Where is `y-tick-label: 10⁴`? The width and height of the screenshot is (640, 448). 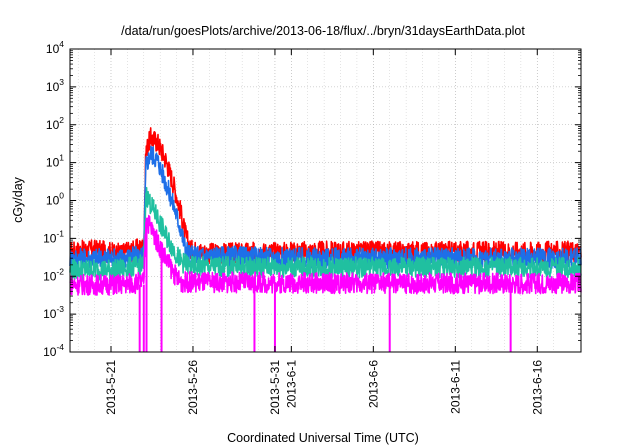 y-tick-label: 10⁴ is located at coordinates (55, 47).